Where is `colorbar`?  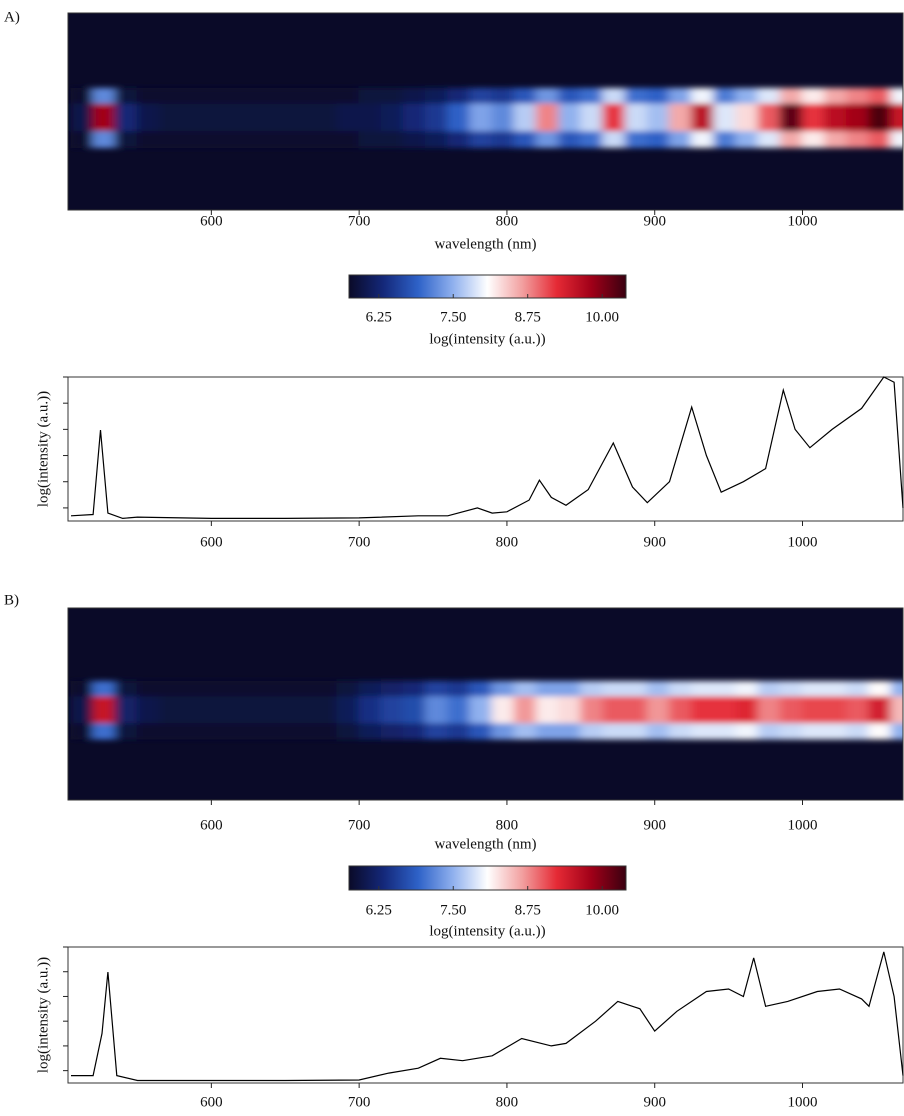
colorbar is located at coordinates (487, 878).